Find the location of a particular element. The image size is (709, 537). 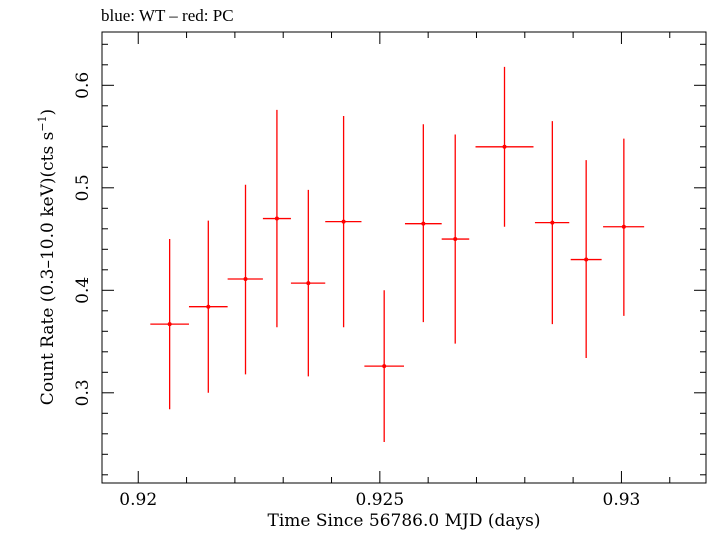

x-axis-label: Time Since 56786.0 MJD (days) is located at coordinates (404, 521).